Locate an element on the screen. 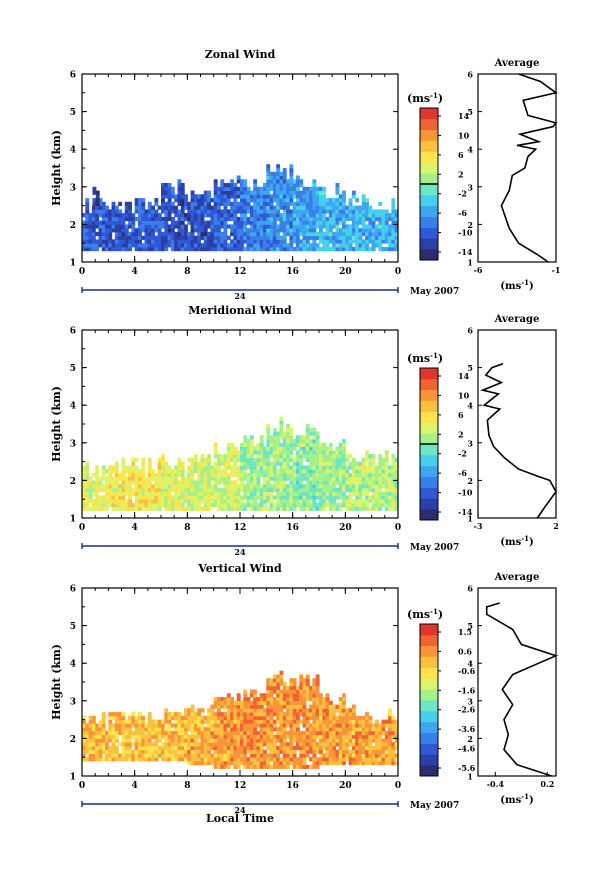 This screenshot has width=610, height=873. heatmap-column is located at coordinates (174, 735).